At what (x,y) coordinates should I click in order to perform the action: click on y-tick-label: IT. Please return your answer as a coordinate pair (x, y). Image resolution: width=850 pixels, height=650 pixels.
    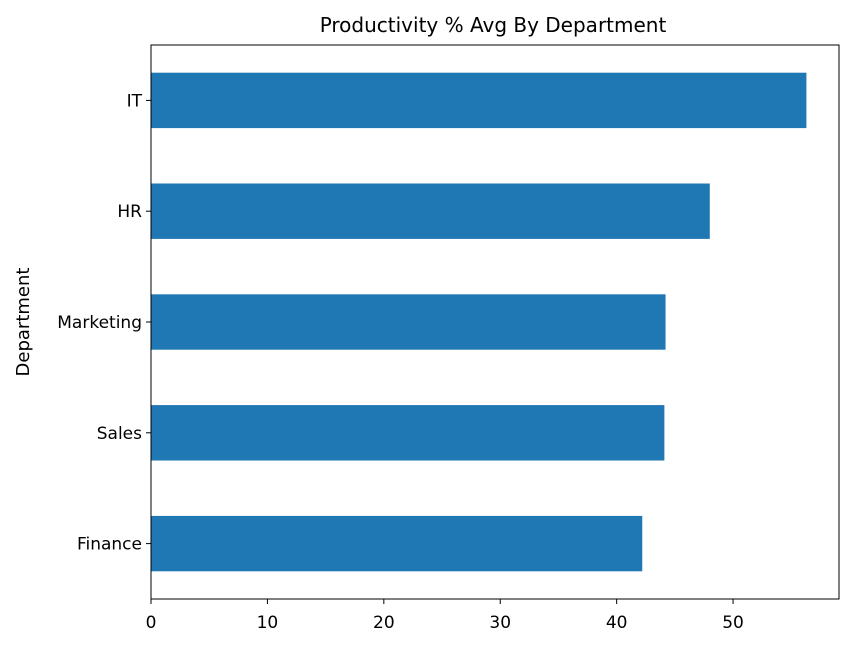
    Looking at the image, I should click on (135, 101).